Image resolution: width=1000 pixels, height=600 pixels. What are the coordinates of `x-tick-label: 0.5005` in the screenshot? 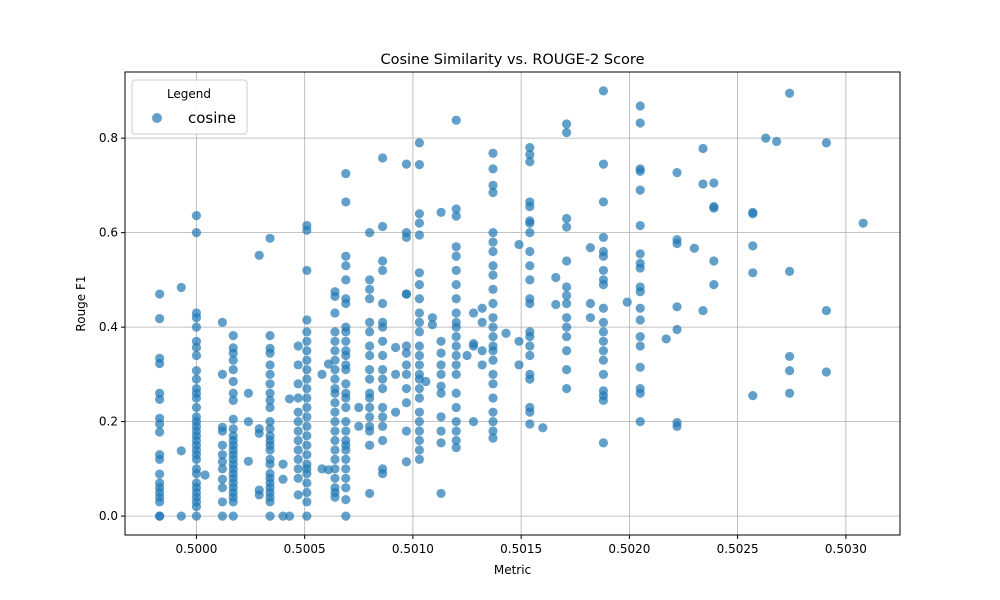 It's located at (305, 549).